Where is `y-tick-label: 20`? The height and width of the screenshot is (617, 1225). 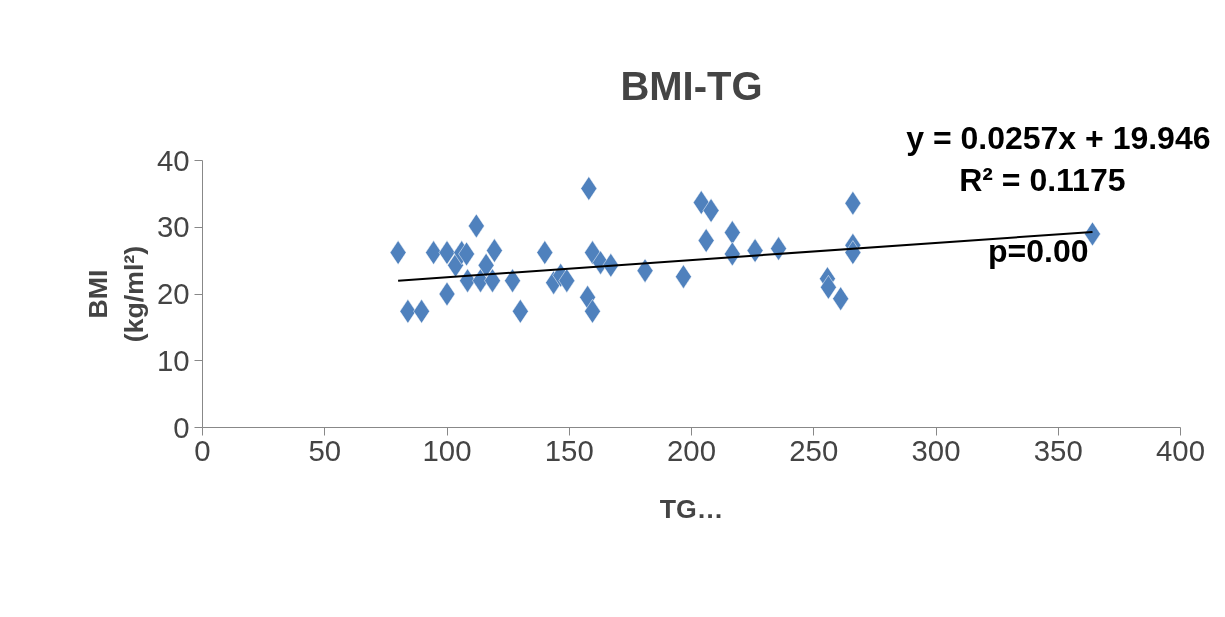
y-tick-label: 20 is located at coordinates (173, 293).